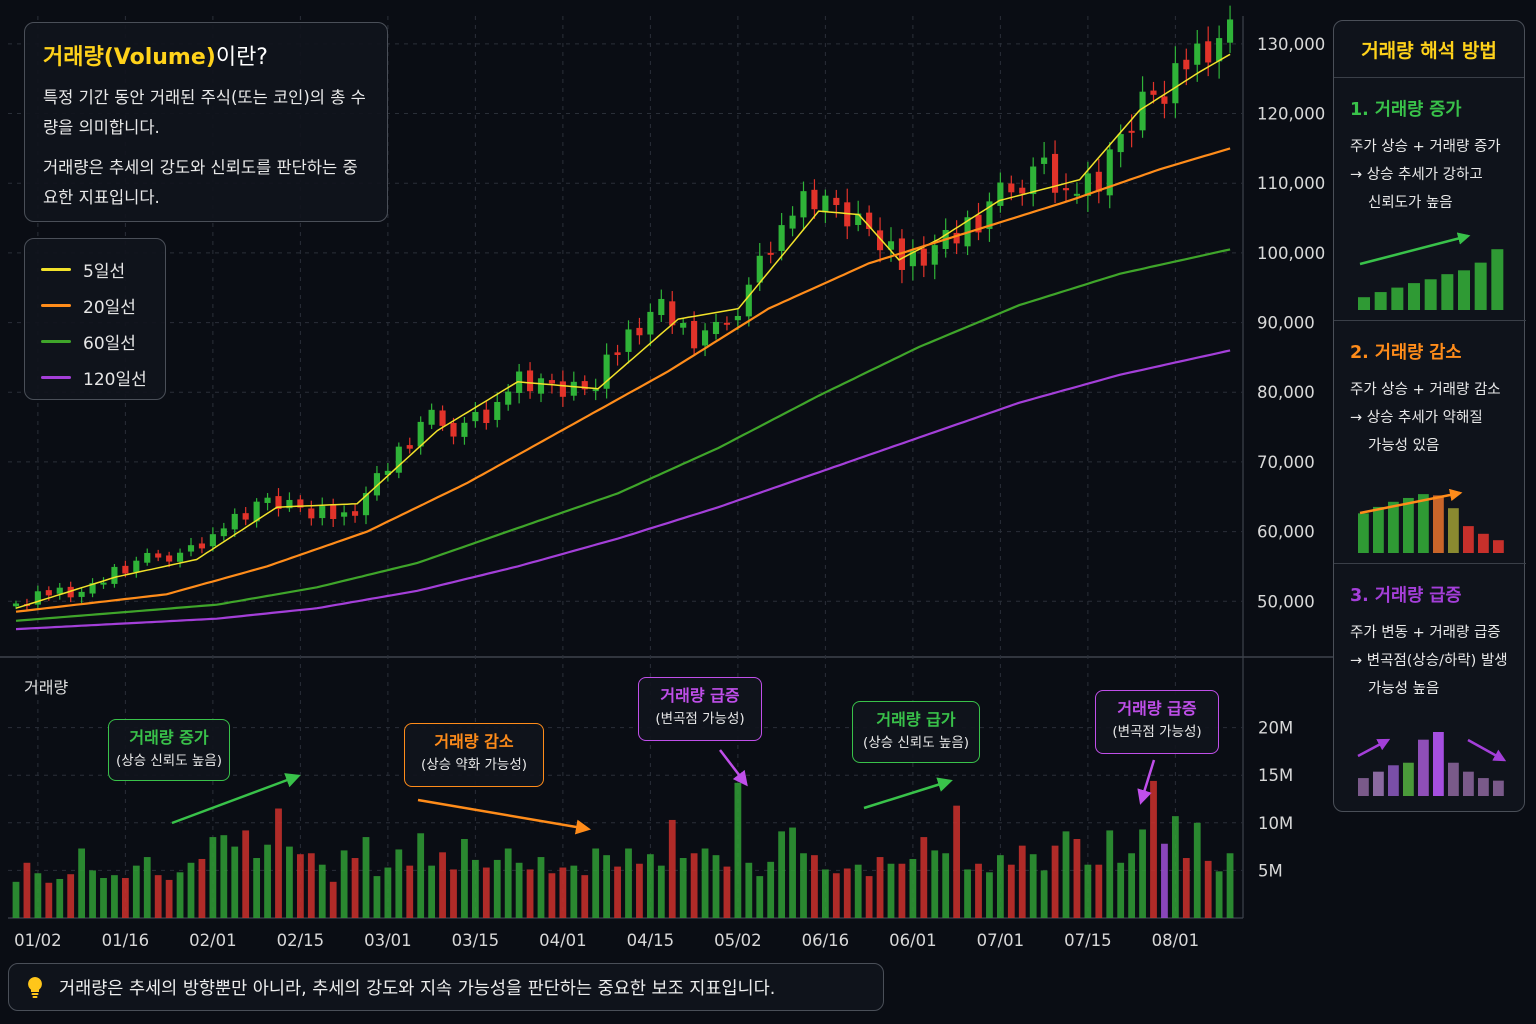  What do you see at coordinates (200, 182) in the screenshot?
I see `intro-paragraph-2: 거래량은 추세의 강도와 신뢰도를 판단하는 중요한 지표입니다.` at bounding box center [200, 182].